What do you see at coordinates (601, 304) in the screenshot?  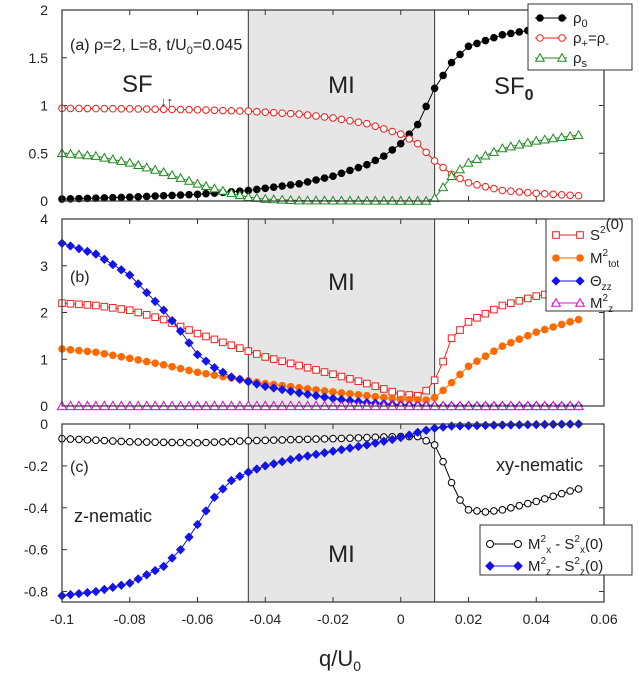 I see `legend-label: M2z` at bounding box center [601, 304].